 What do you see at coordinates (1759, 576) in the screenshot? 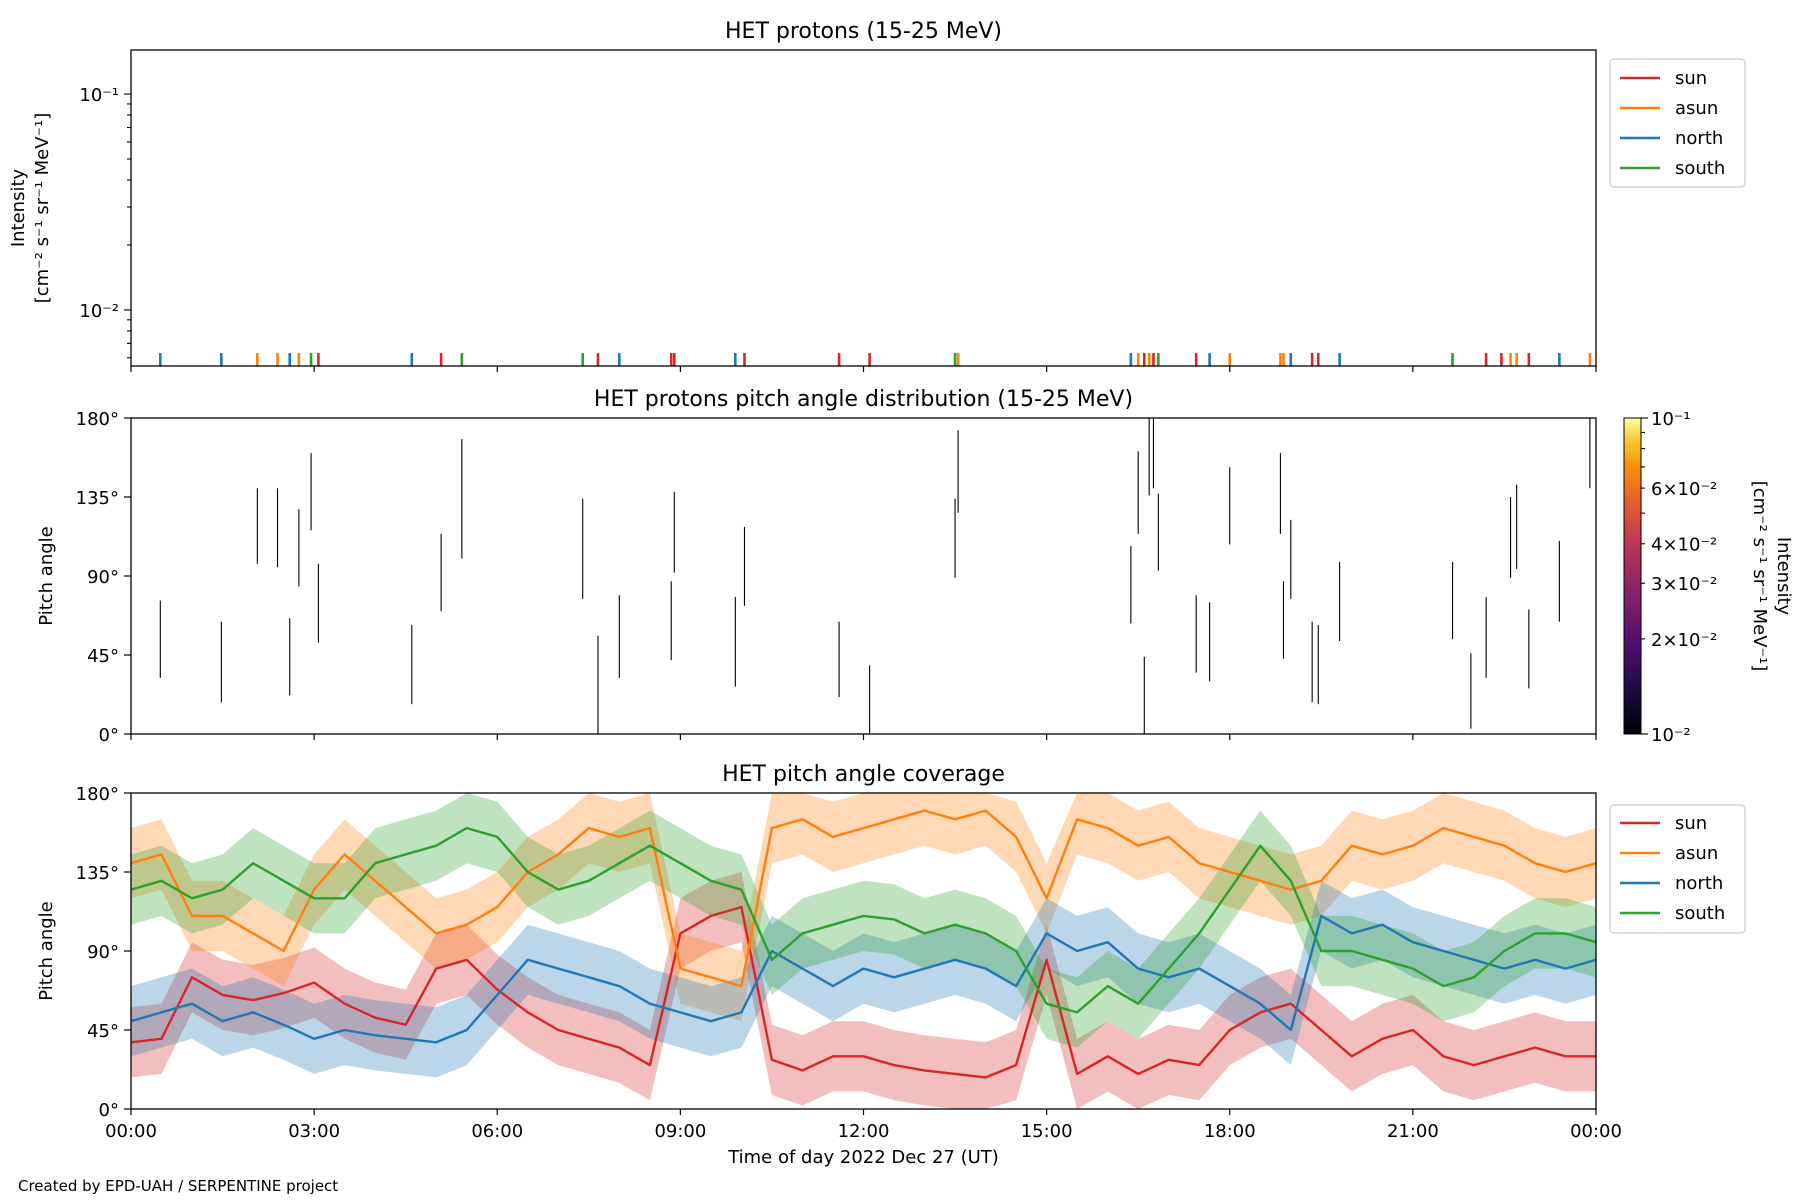
I see `colorbar-label-line2: [cm⁻² s⁻¹ sr⁻¹ MeV⁻¹]` at bounding box center [1759, 576].